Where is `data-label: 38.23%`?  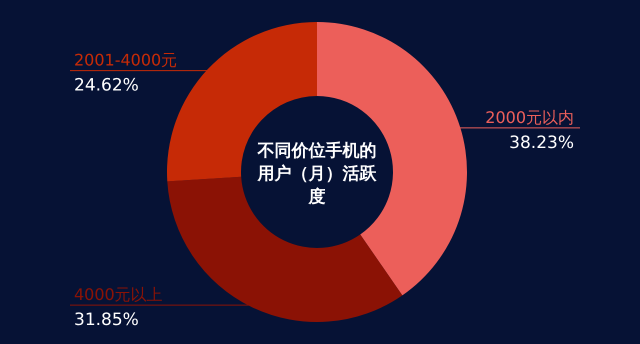
data-label: 38.23% is located at coordinates (541, 142).